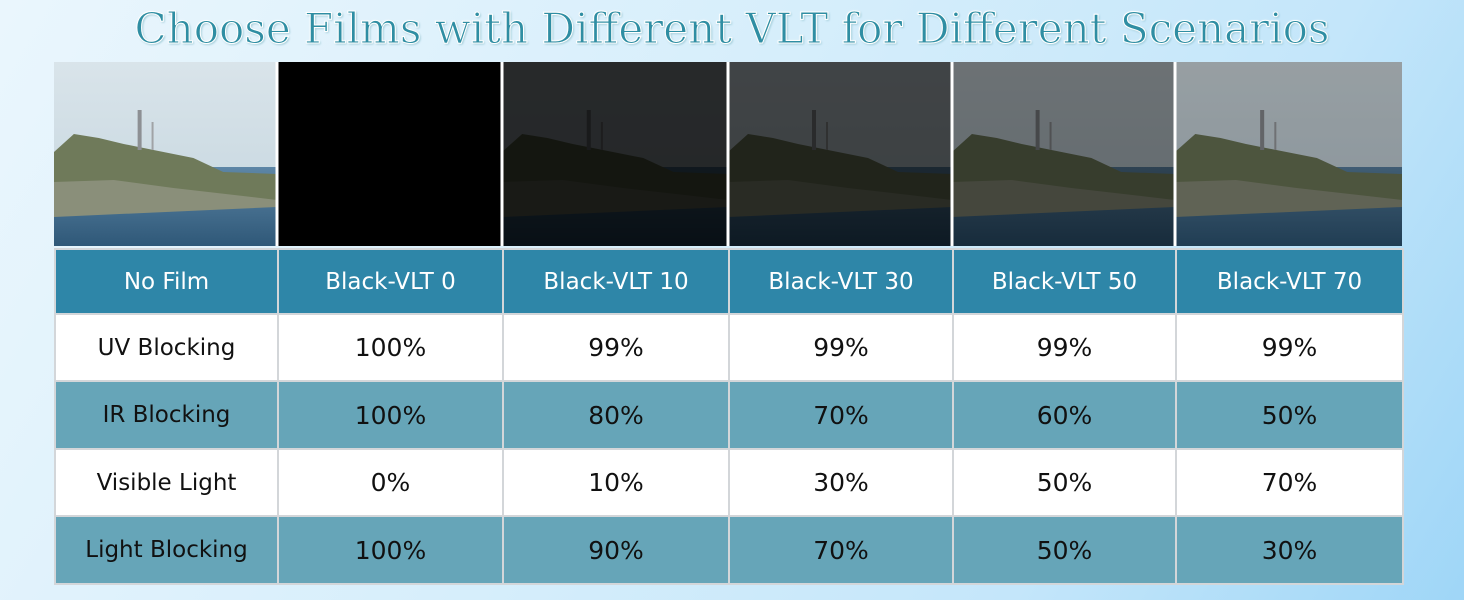  What do you see at coordinates (616, 550) in the screenshot?
I see `cell-value: 90%` at bounding box center [616, 550].